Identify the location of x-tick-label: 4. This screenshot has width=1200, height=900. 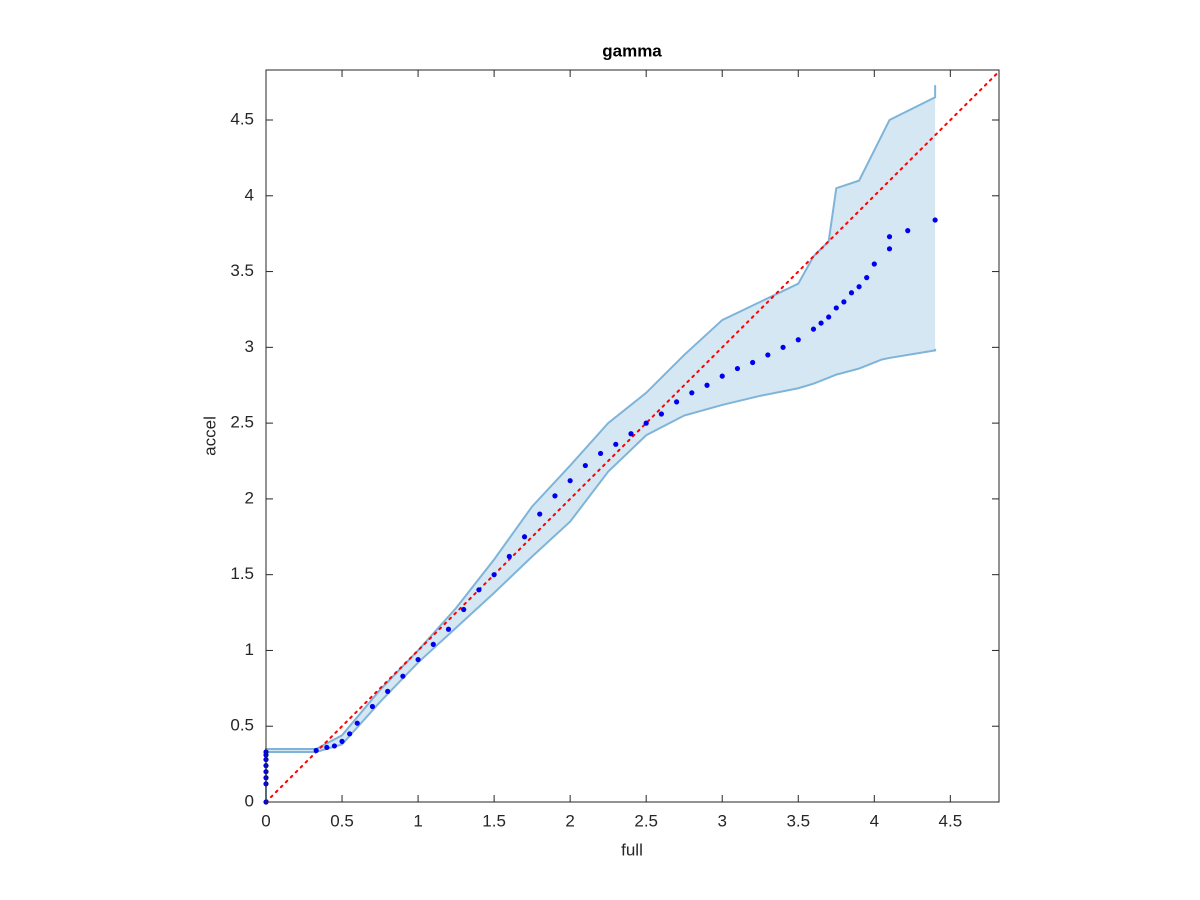
(874, 820).